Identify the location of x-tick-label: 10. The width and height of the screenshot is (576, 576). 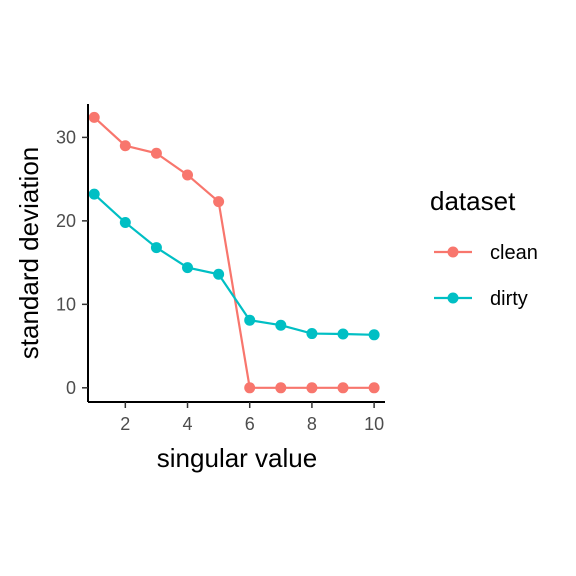
(374, 424).